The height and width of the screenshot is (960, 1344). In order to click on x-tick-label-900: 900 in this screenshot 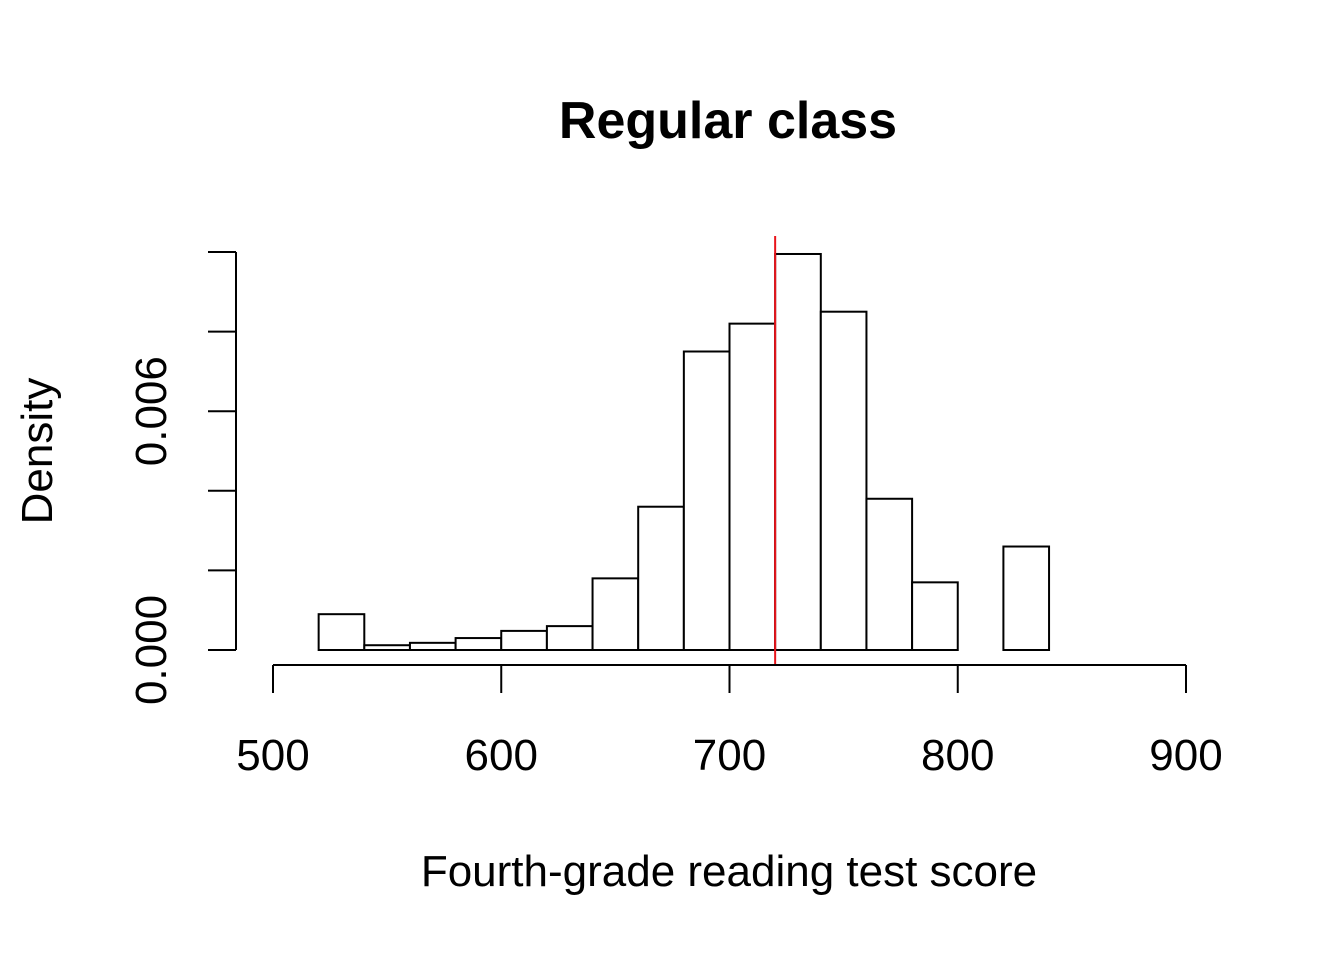, I will do `click(1185, 755)`.